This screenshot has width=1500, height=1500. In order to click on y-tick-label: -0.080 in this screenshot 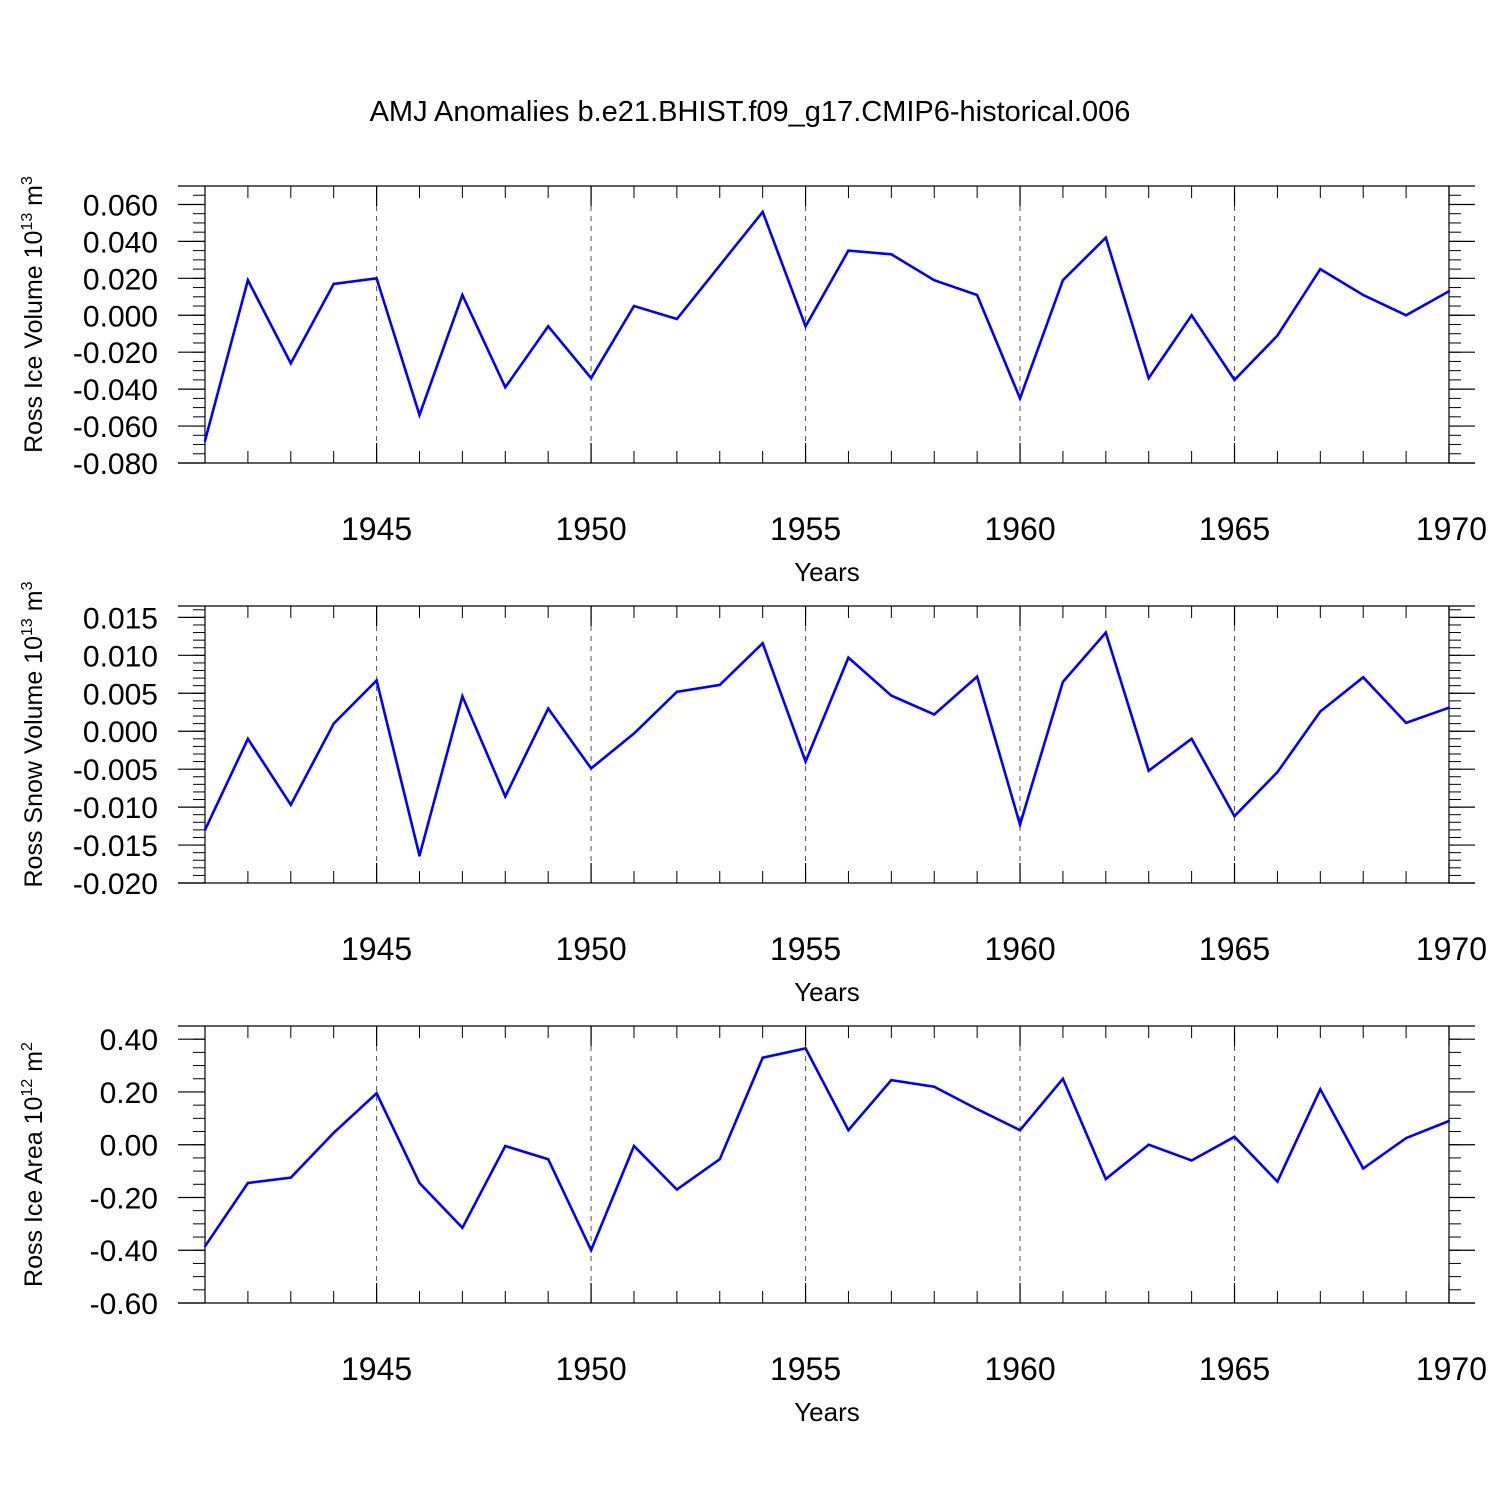, I will do `click(115, 464)`.